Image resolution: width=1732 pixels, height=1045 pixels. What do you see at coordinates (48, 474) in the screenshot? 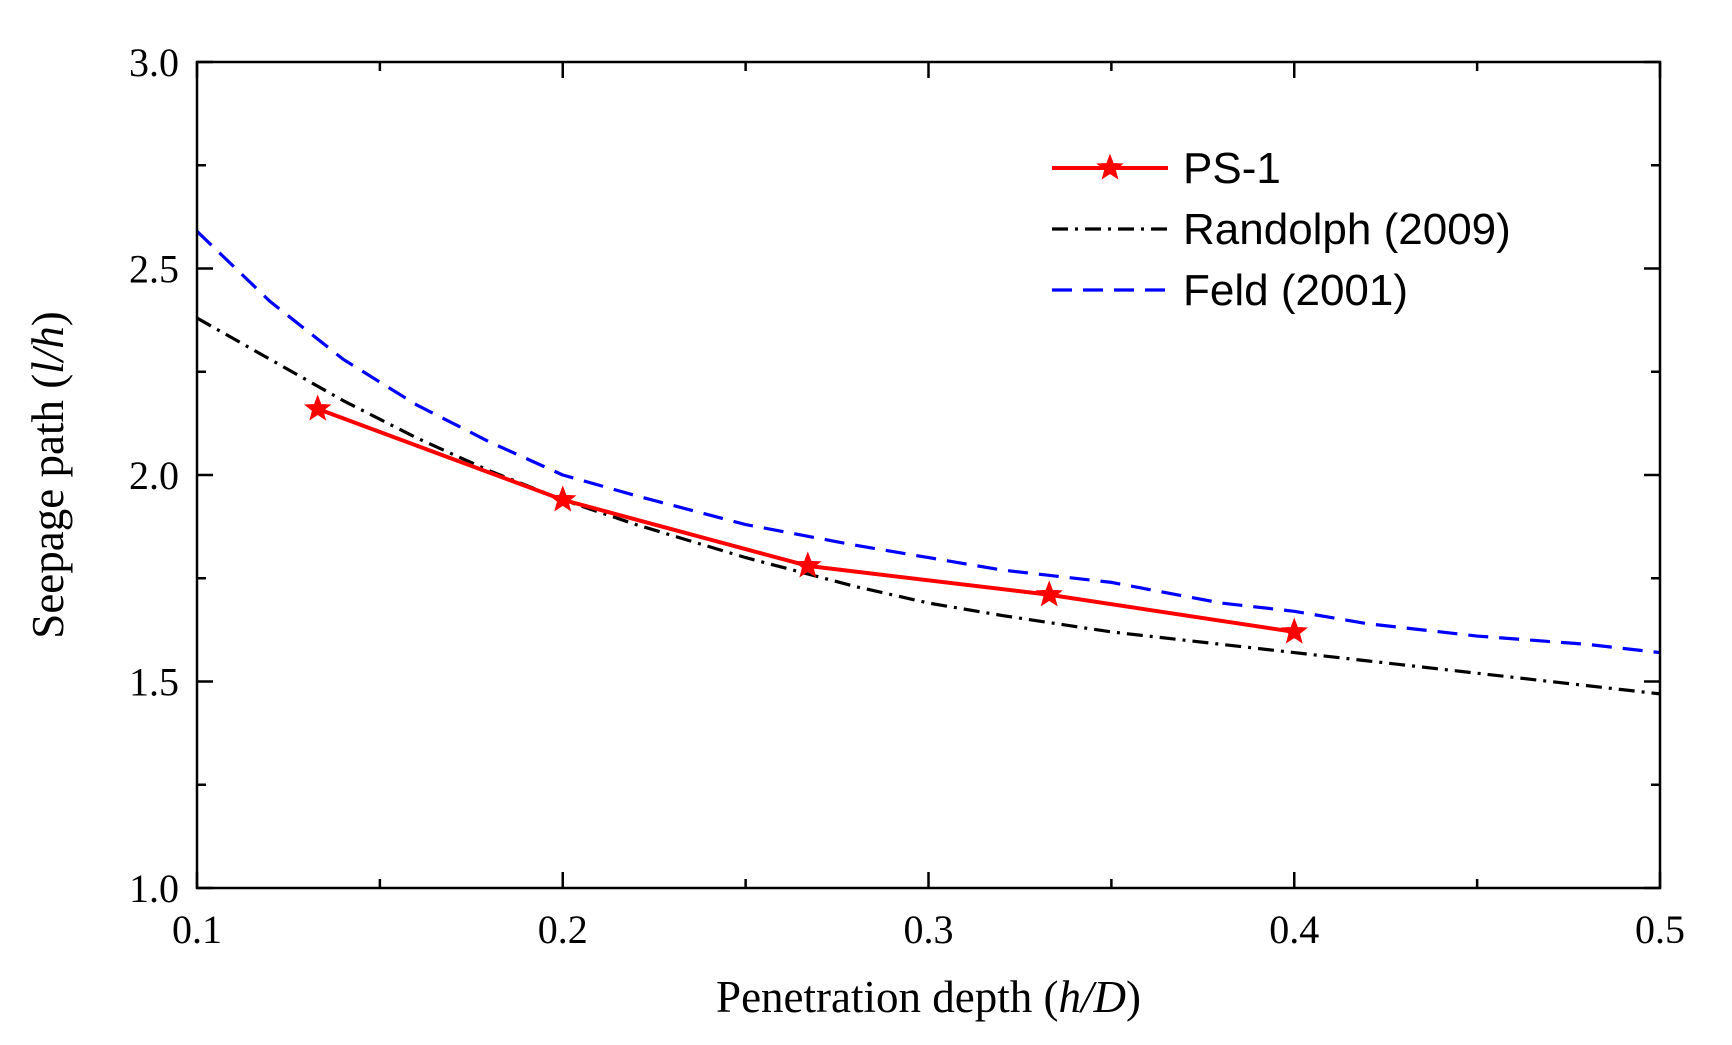
I see `y-axis-title: Seepage path (l/h)` at bounding box center [48, 474].